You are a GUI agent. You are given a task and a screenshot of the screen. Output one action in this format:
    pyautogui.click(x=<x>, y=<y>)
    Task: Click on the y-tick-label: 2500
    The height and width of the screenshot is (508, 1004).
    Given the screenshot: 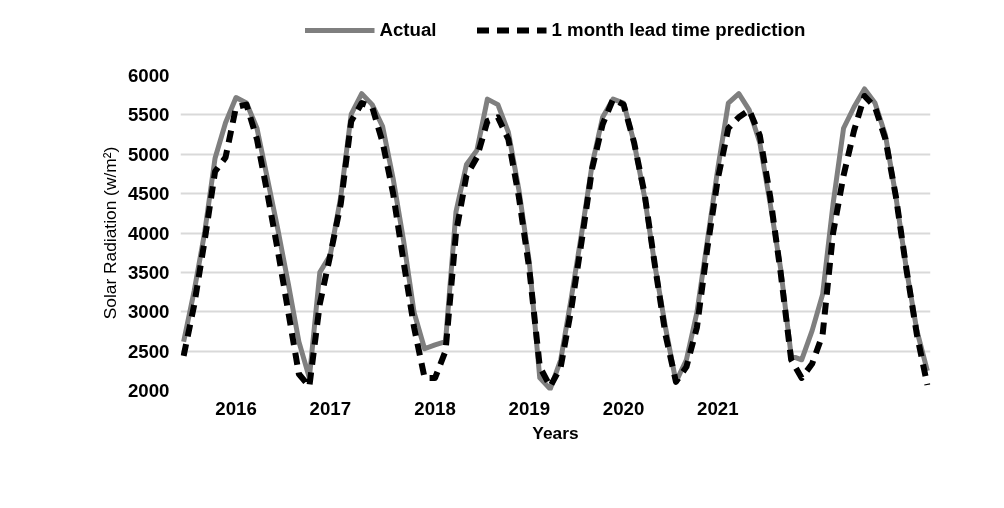 What is the action you would take?
    pyautogui.click(x=149, y=351)
    